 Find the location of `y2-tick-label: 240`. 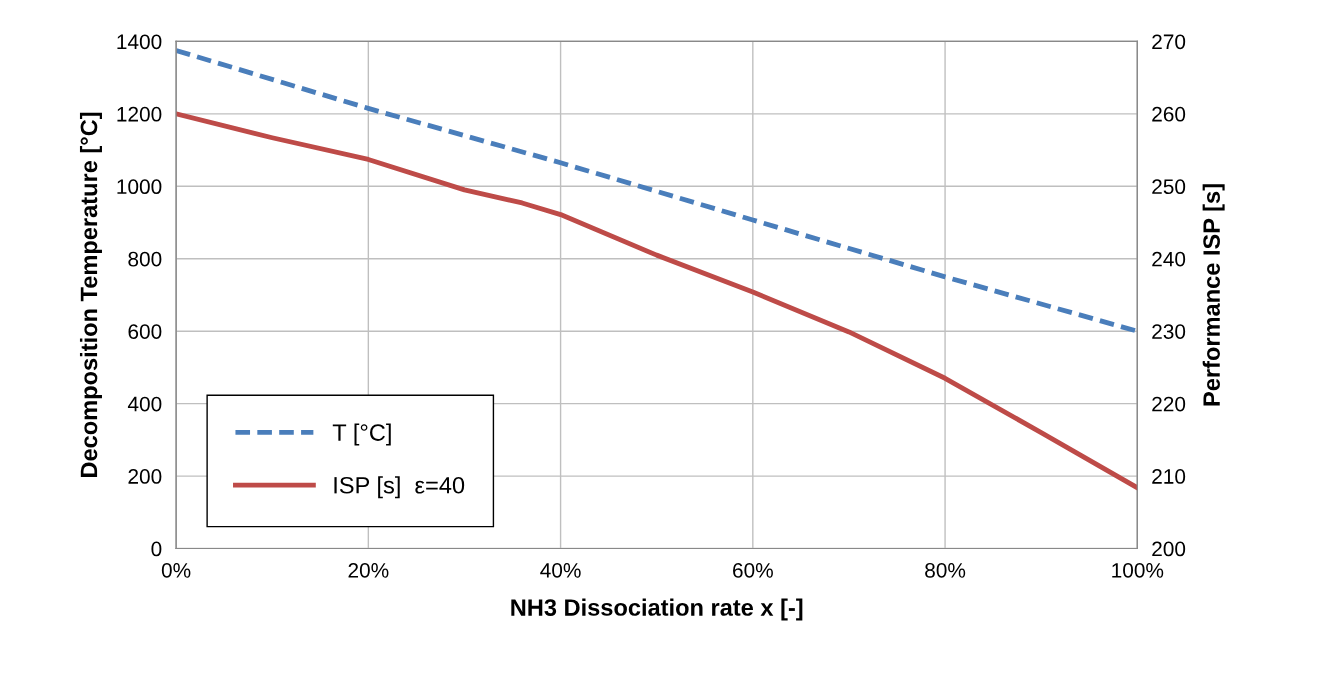

y2-tick-label: 240 is located at coordinates (1169, 259).